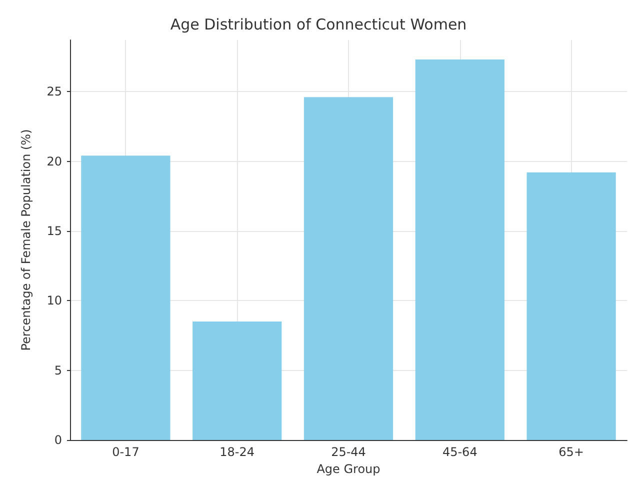 Image resolution: width=637 pixels, height=488 pixels. I want to click on y-tick-label: 25, so click(54, 91).